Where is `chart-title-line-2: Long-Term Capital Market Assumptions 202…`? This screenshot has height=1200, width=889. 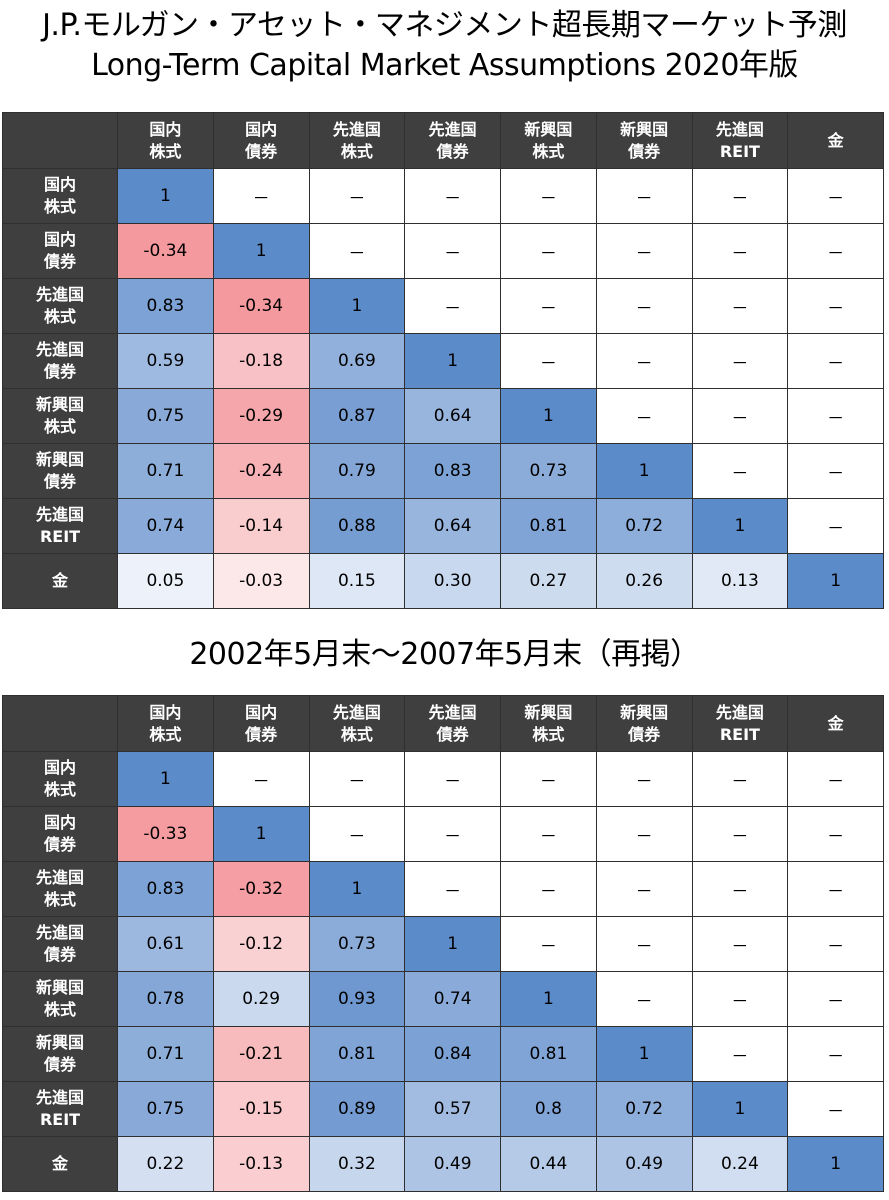 chart-title-line-2: Long-Term Capital Market Assumptions 202… is located at coordinates (444, 65).